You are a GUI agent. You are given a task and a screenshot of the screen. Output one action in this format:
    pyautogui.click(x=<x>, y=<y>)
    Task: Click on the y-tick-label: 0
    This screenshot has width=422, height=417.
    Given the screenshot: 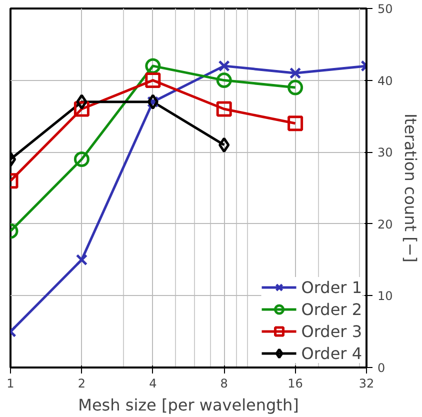 What is the action you would take?
    pyautogui.click(x=382, y=368)
    